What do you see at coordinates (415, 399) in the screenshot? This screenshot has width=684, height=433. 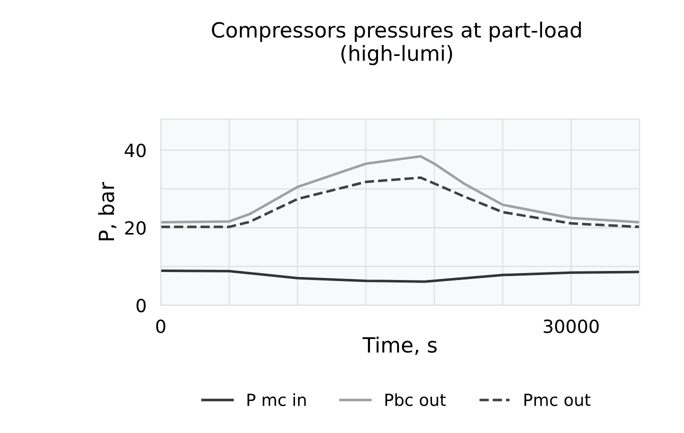 I see `legend-label: Pbc out` at bounding box center [415, 399].